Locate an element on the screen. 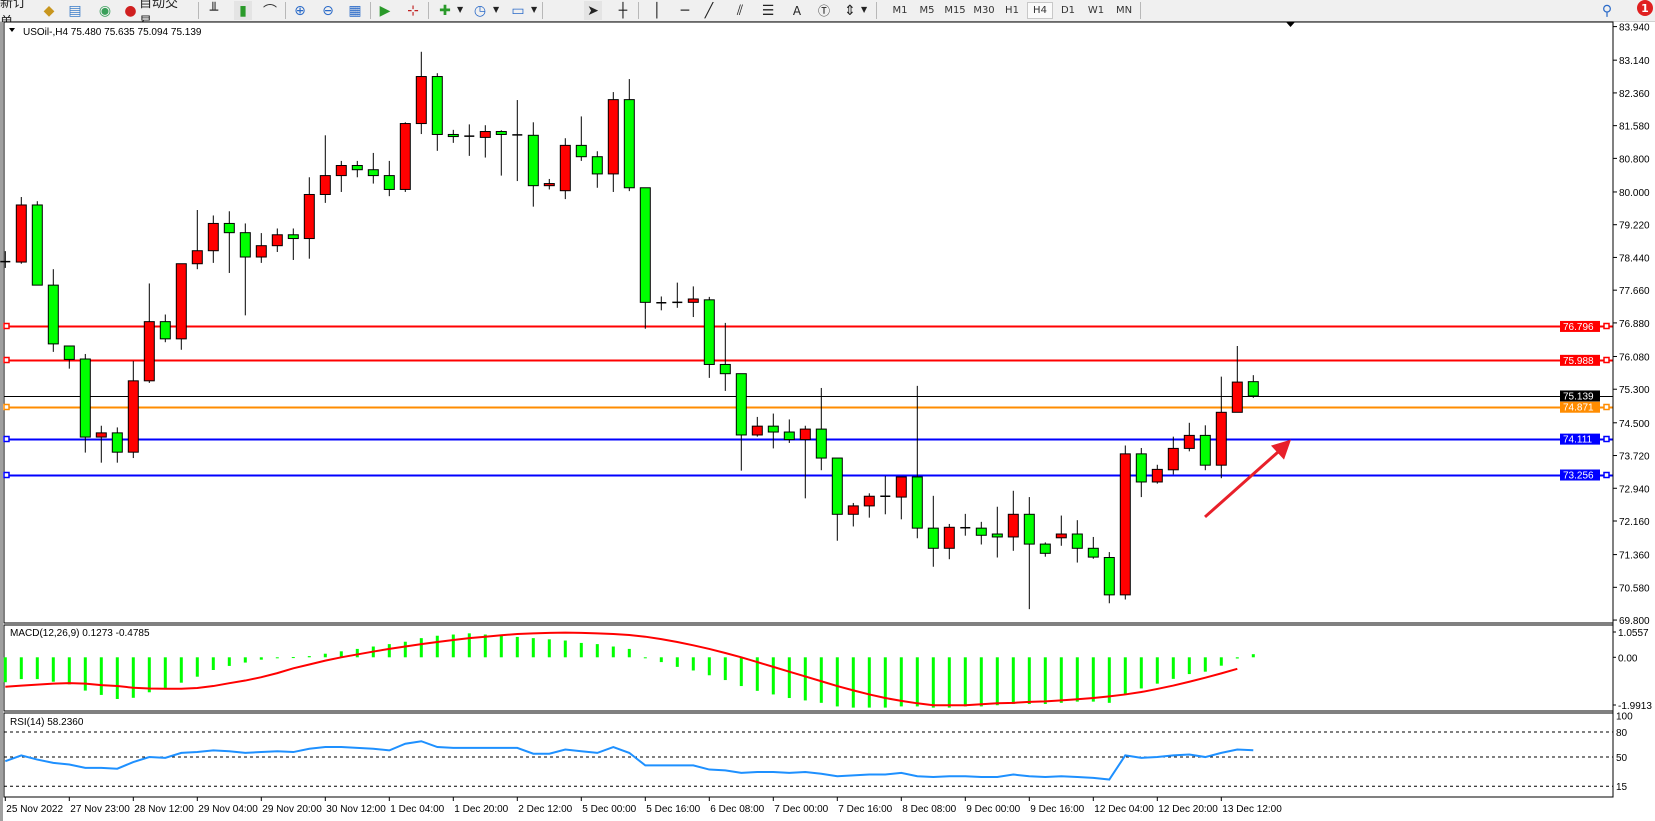 The height and width of the screenshot is (821, 1655). time-tick-label: 7 Dec 16:00 is located at coordinates (865, 809).